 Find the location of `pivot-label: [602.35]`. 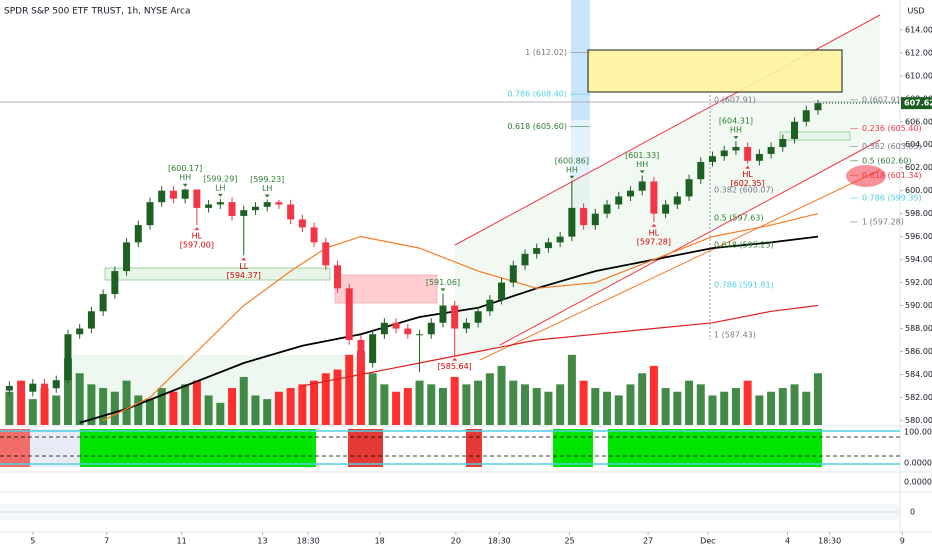

pivot-label: [602.35] is located at coordinates (748, 183).